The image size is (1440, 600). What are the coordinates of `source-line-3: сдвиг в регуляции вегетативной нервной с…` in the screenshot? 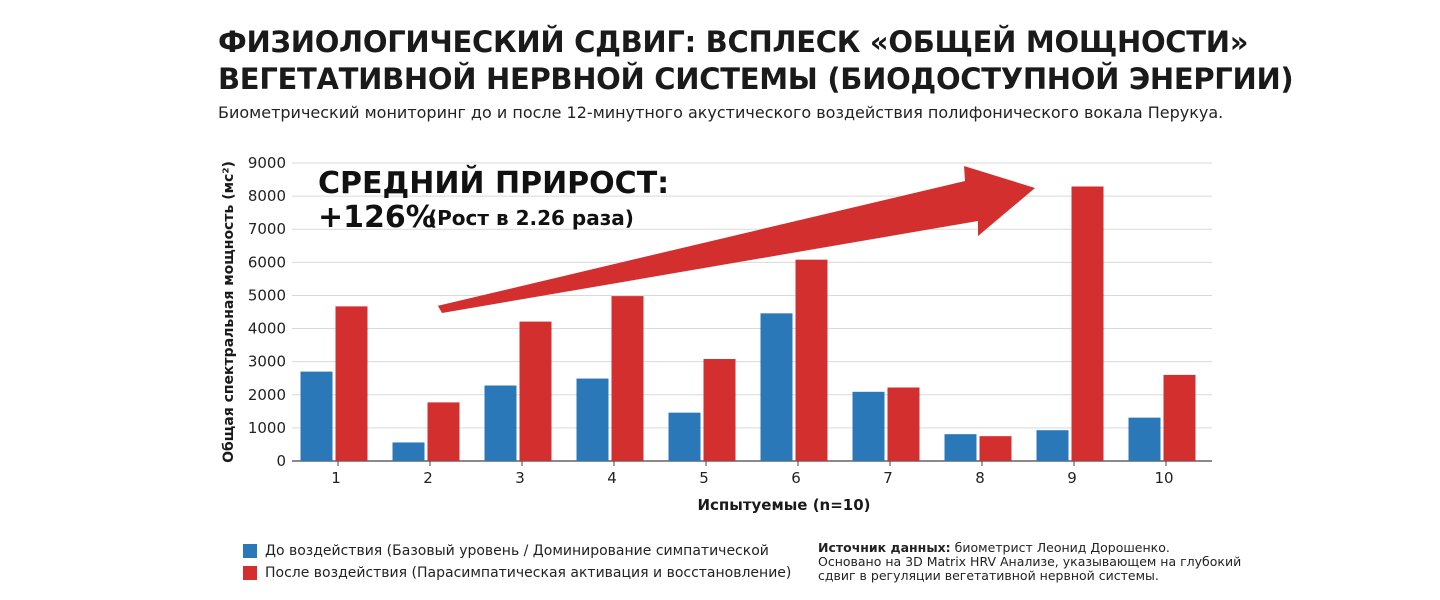 It's located at (988, 575).